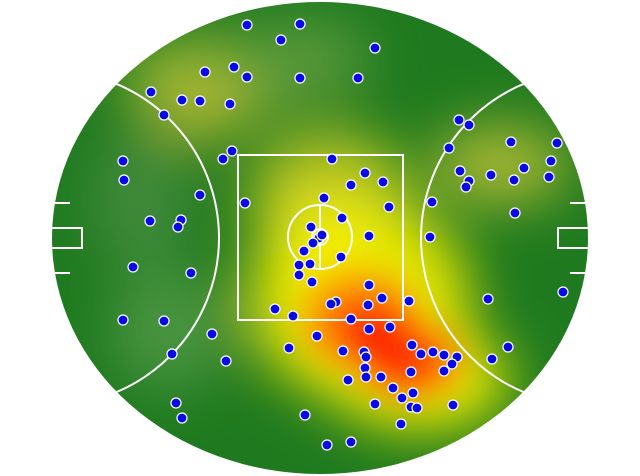 Image resolution: width=640 pixels, height=476 pixels. I want to click on right-goal-square, so click(572, 238).